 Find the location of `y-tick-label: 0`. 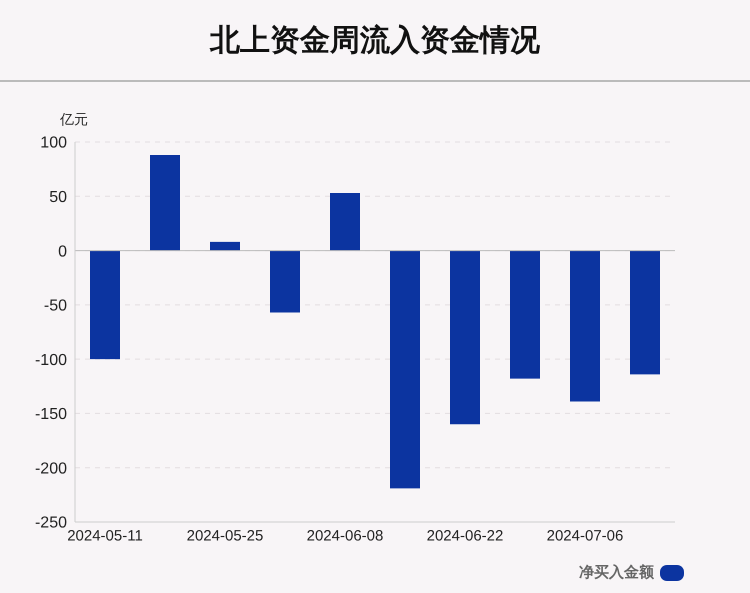

y-tick-label: 0 is located at coordinates (63, 251).